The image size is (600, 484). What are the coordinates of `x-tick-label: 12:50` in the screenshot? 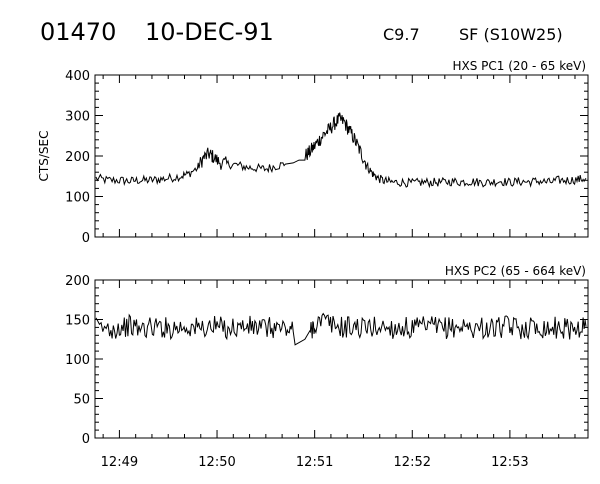 It's located at (216, 462).